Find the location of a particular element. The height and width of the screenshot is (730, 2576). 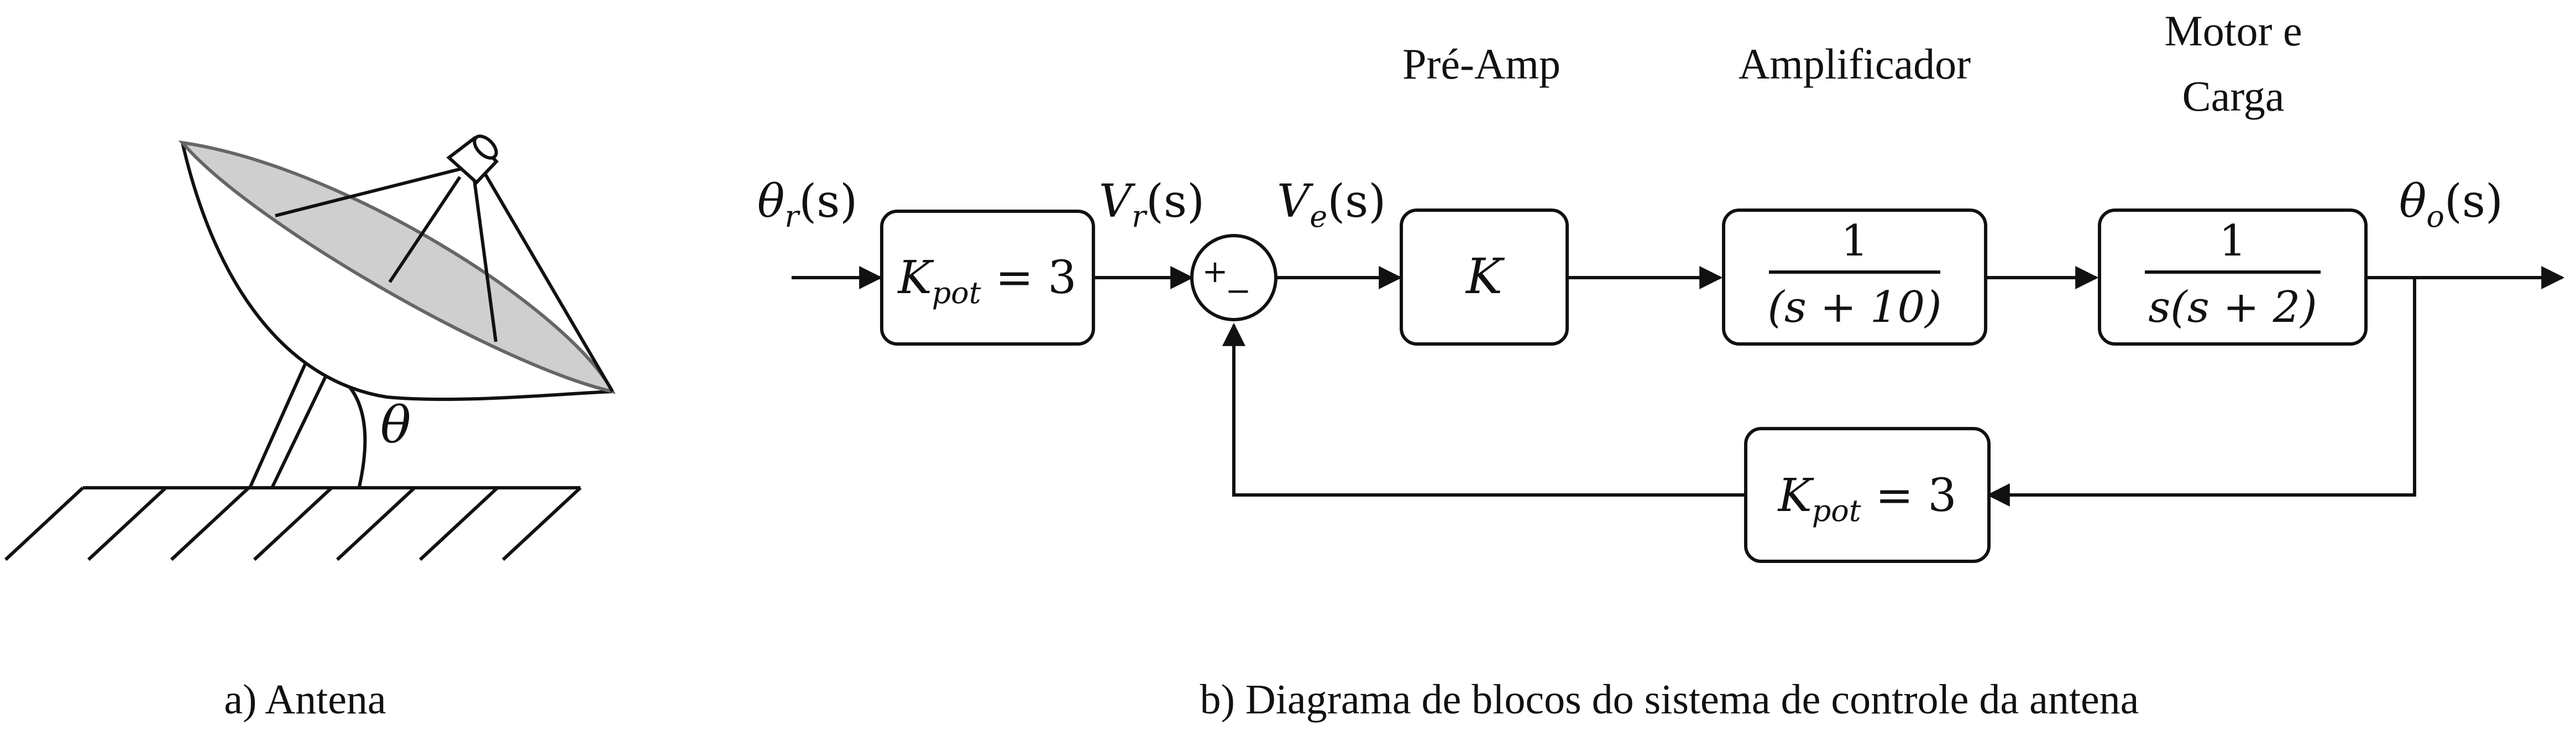

signal-vr-label: Vr(s) is located at coordinates (1152, 204).